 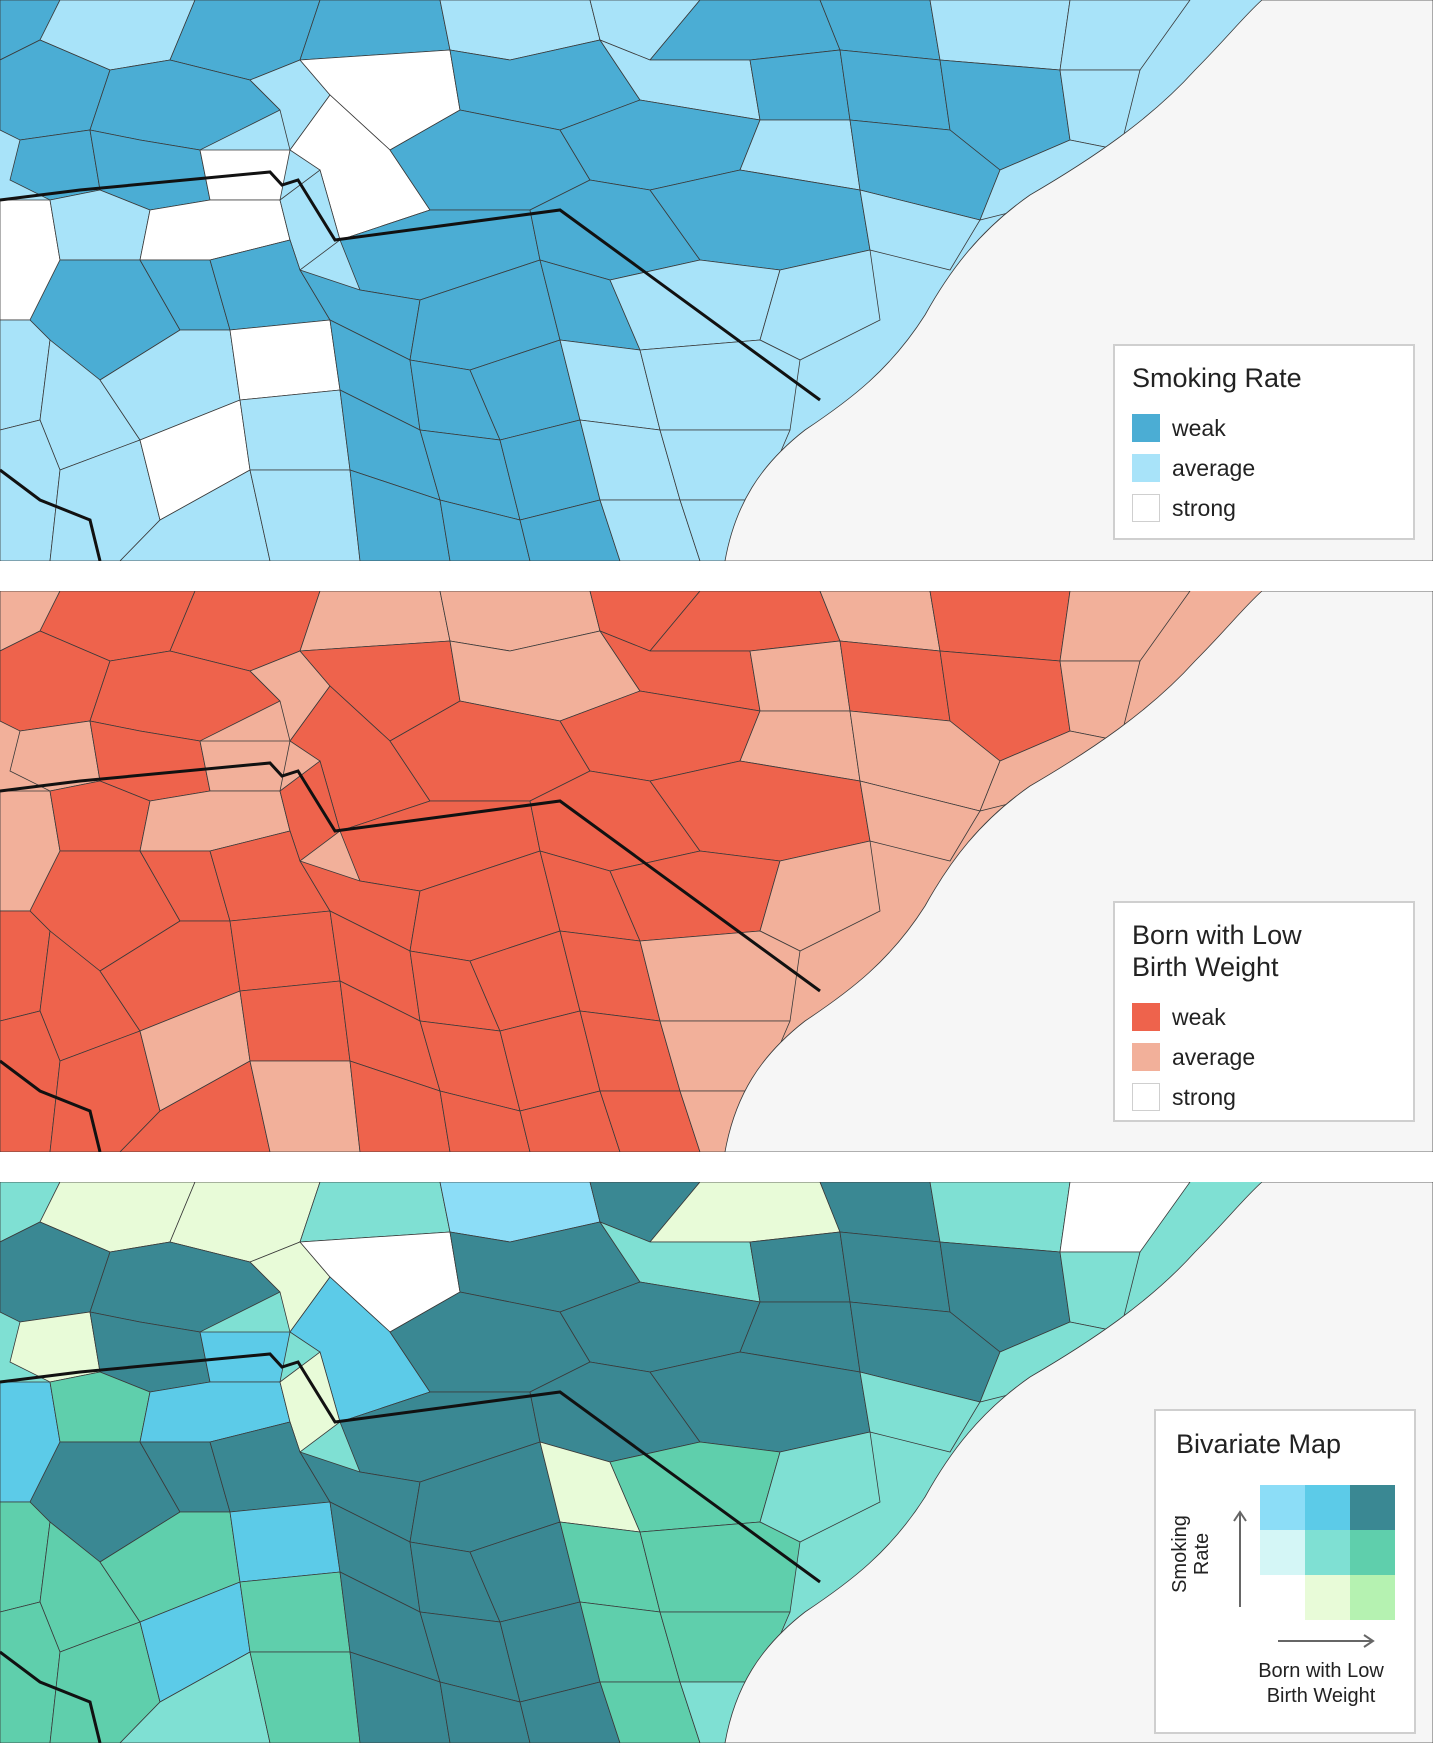 What do you see at coordinates (1217, 951) in the screenshot?
I see `legend-title: Born with Low Birth Weight` at bounding box center [1217, 951].